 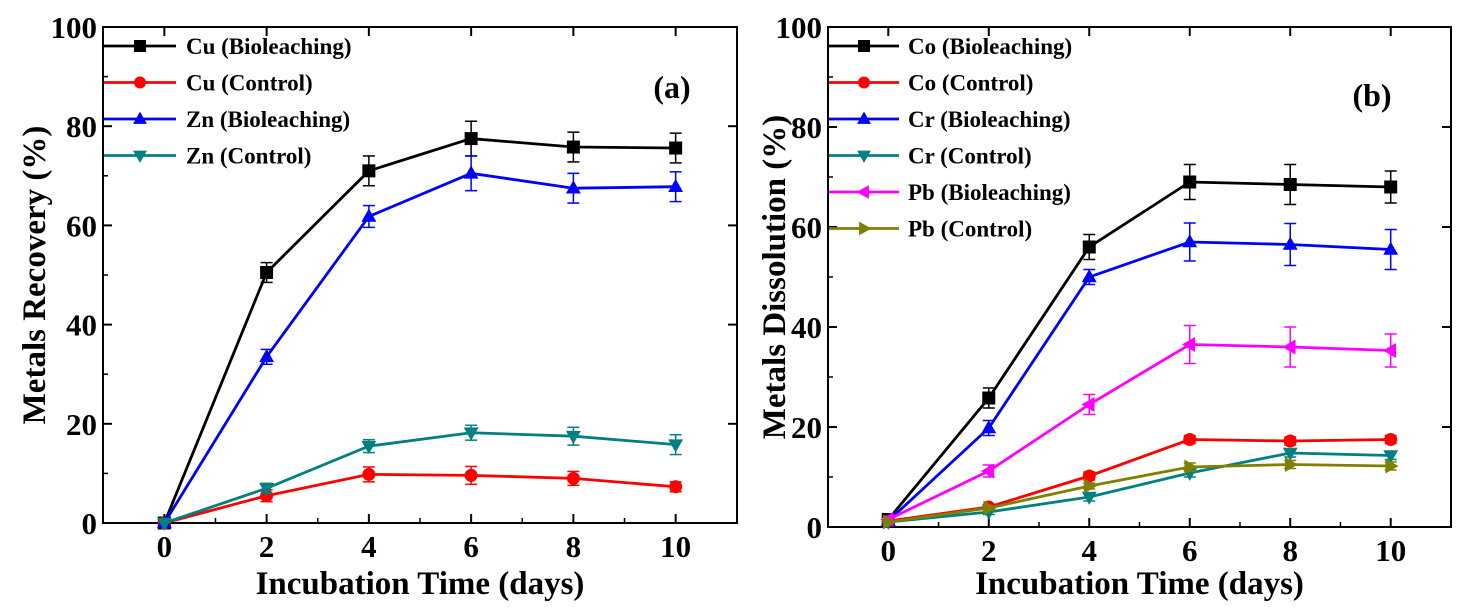 What do you see at coordinates (989, 192) in the screenshot?
I see `legend-label: Pb (Bioleaching)` at bounding box center [989, 192].